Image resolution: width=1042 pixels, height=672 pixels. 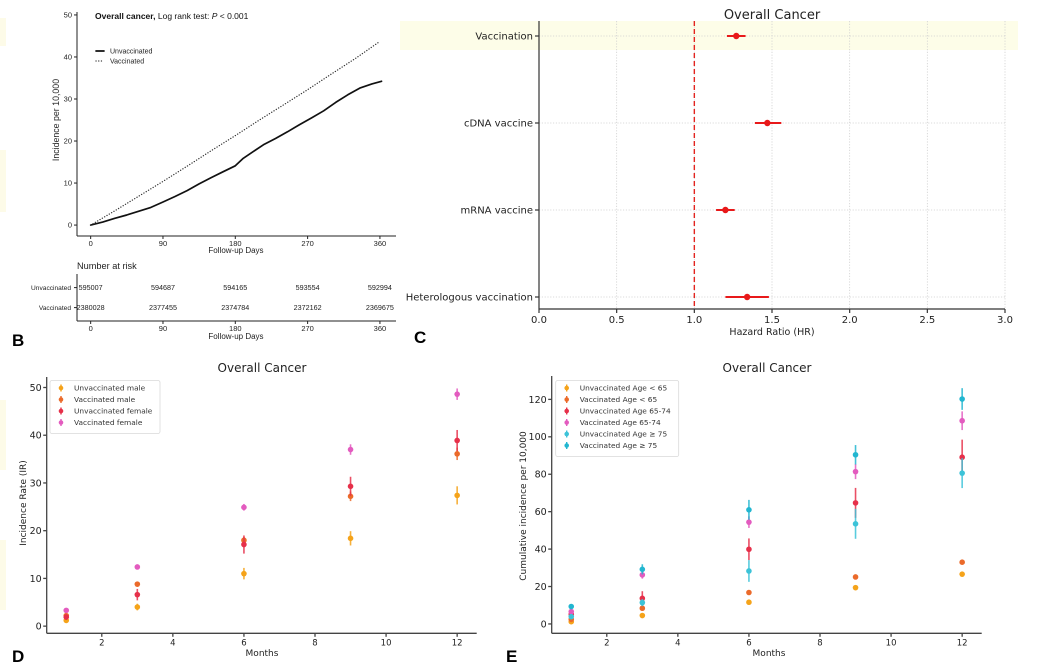 What do you see at coordinates (769, 654) in the screenshot?
I see `x-axis-label: Months` at bounding box center [769, 654].